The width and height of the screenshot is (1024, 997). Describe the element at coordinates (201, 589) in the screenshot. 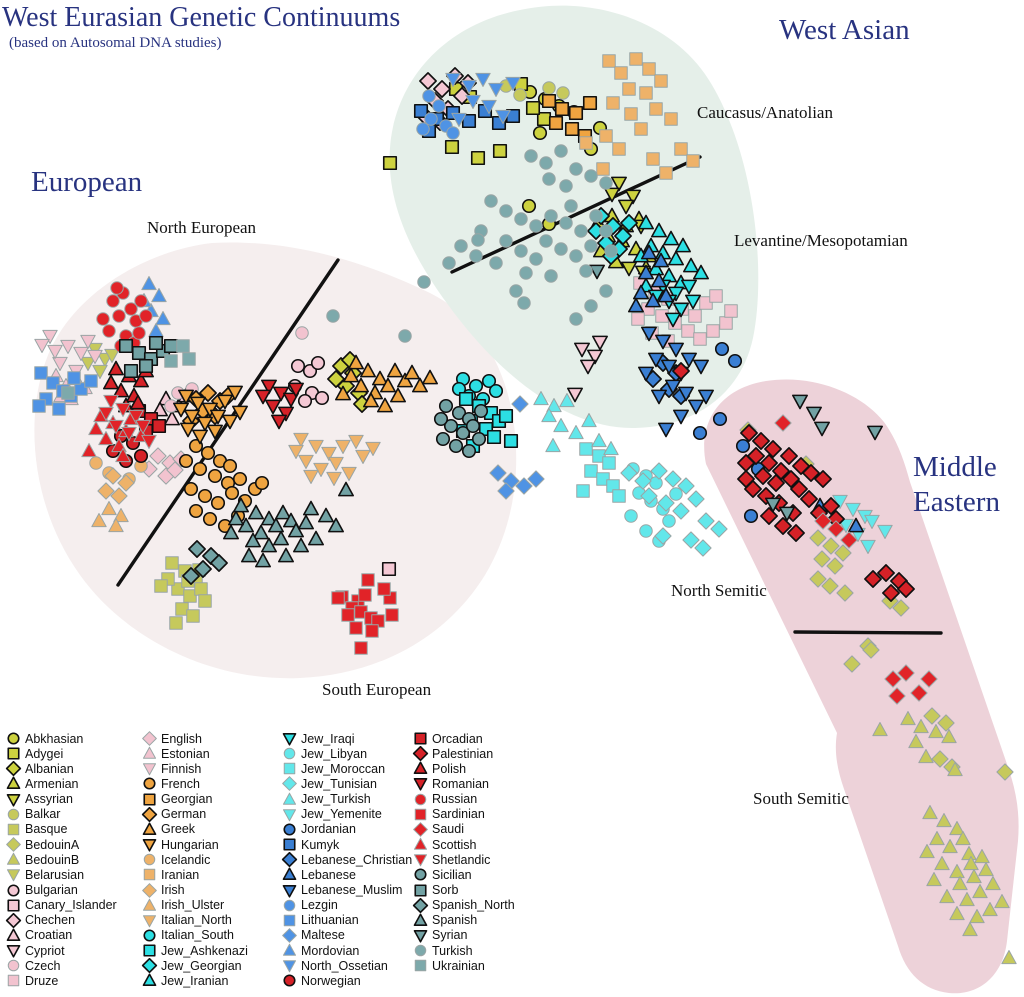

I see `point-Basque` at that location.